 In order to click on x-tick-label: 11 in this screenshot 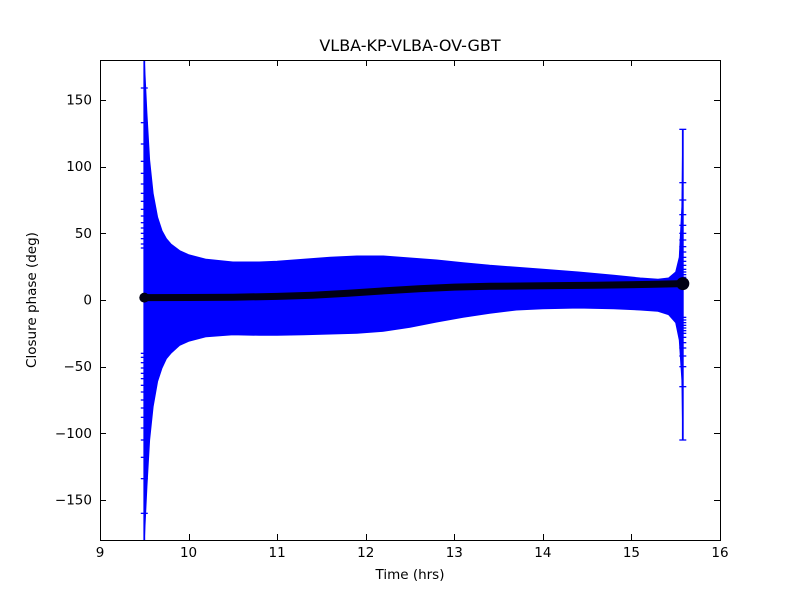, I will do `click(277, 553)`.